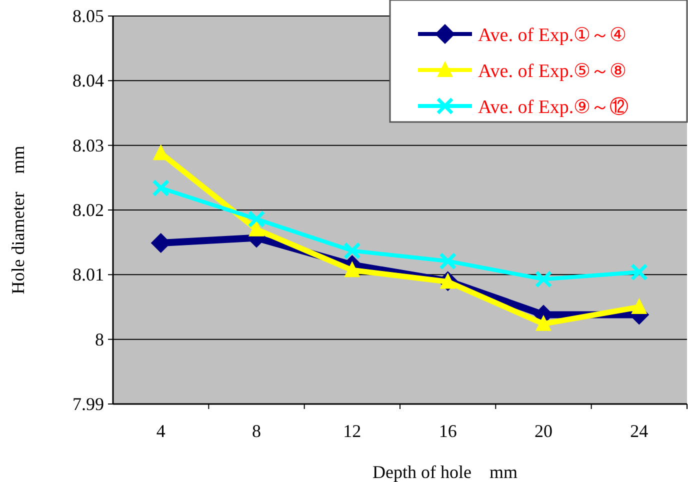 The image size is (688, 482). What do you see at coordinates (445, 472) in the screenshot?
I see `x-axis-title: Depth of hole mm` at bounding box center [445, 472].